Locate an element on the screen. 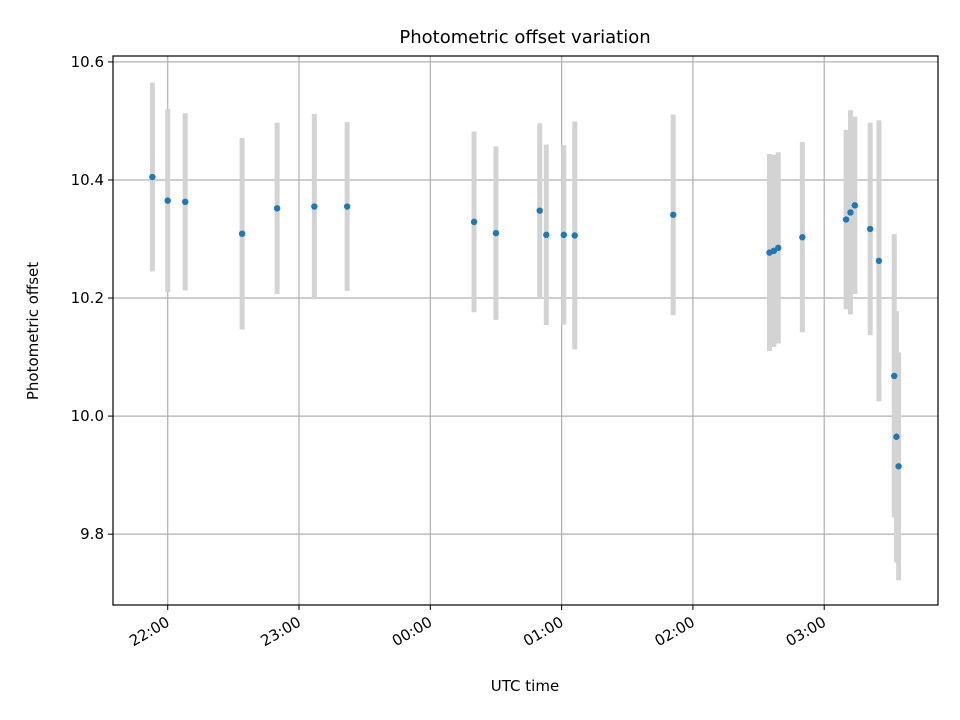 This screenshot has width=960, height=720. x-tick-label: 01:00 is located at coordinates (543, 631).